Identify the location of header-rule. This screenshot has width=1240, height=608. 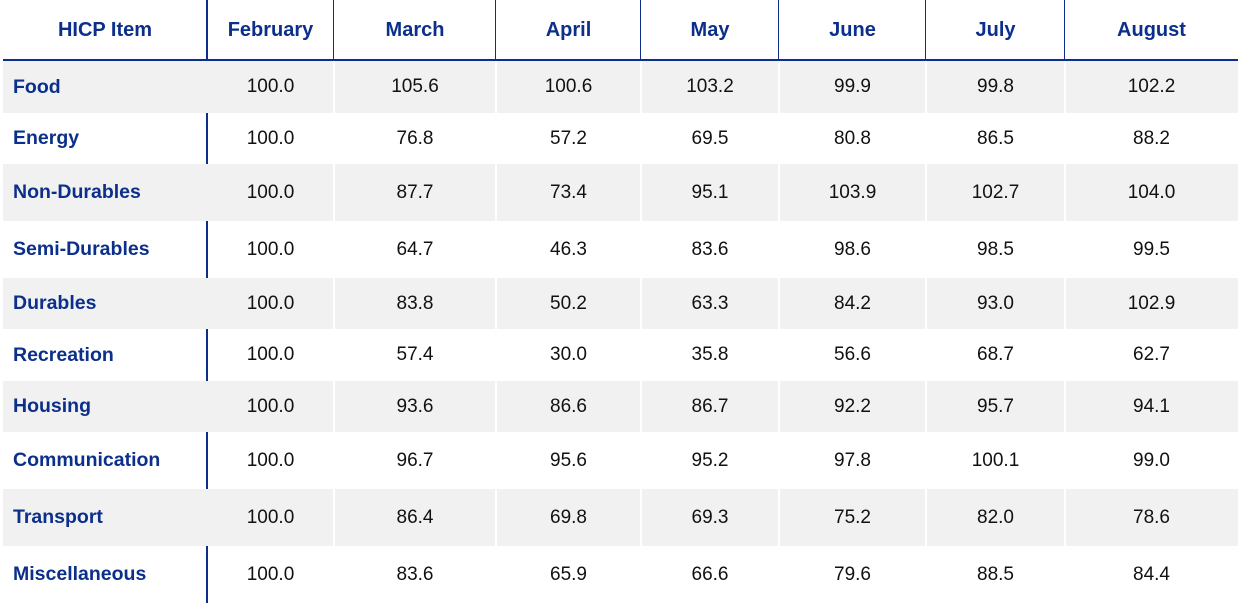
(620, 60).